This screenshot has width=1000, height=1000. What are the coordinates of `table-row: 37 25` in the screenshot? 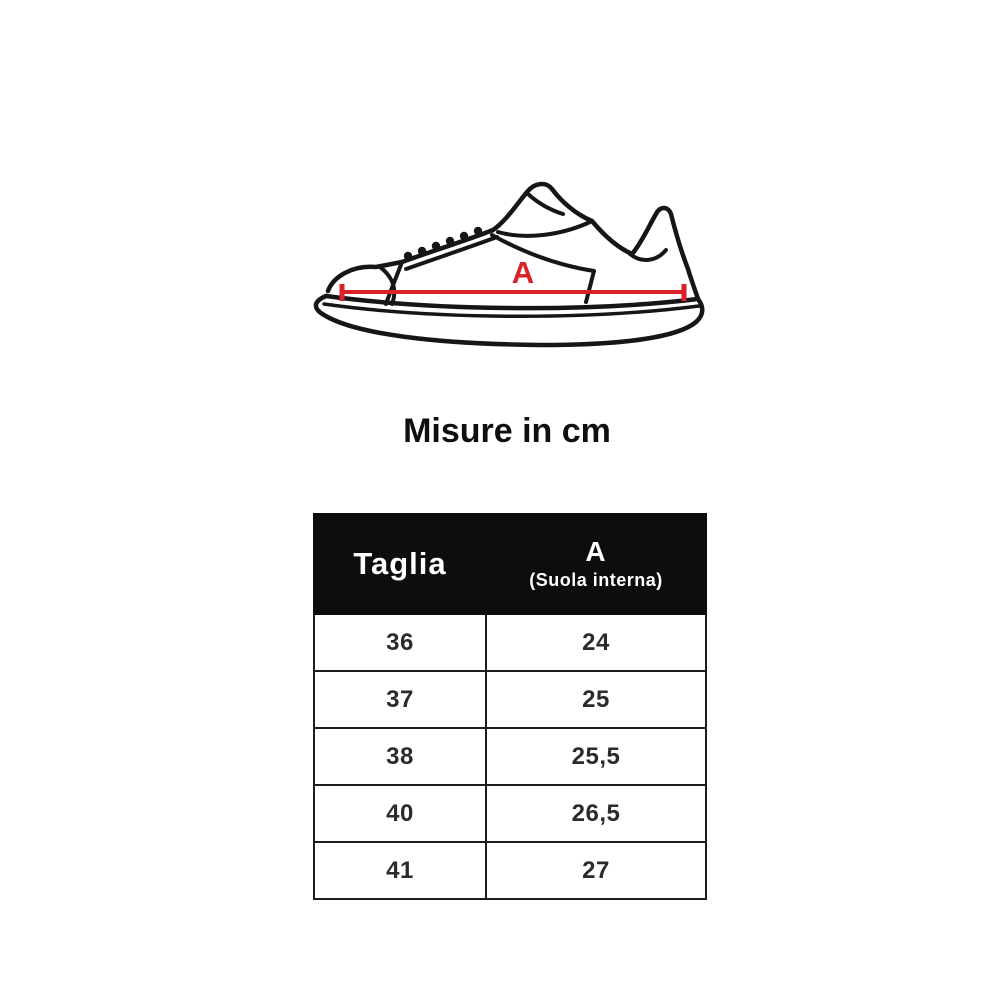 It's located at (510, 699).